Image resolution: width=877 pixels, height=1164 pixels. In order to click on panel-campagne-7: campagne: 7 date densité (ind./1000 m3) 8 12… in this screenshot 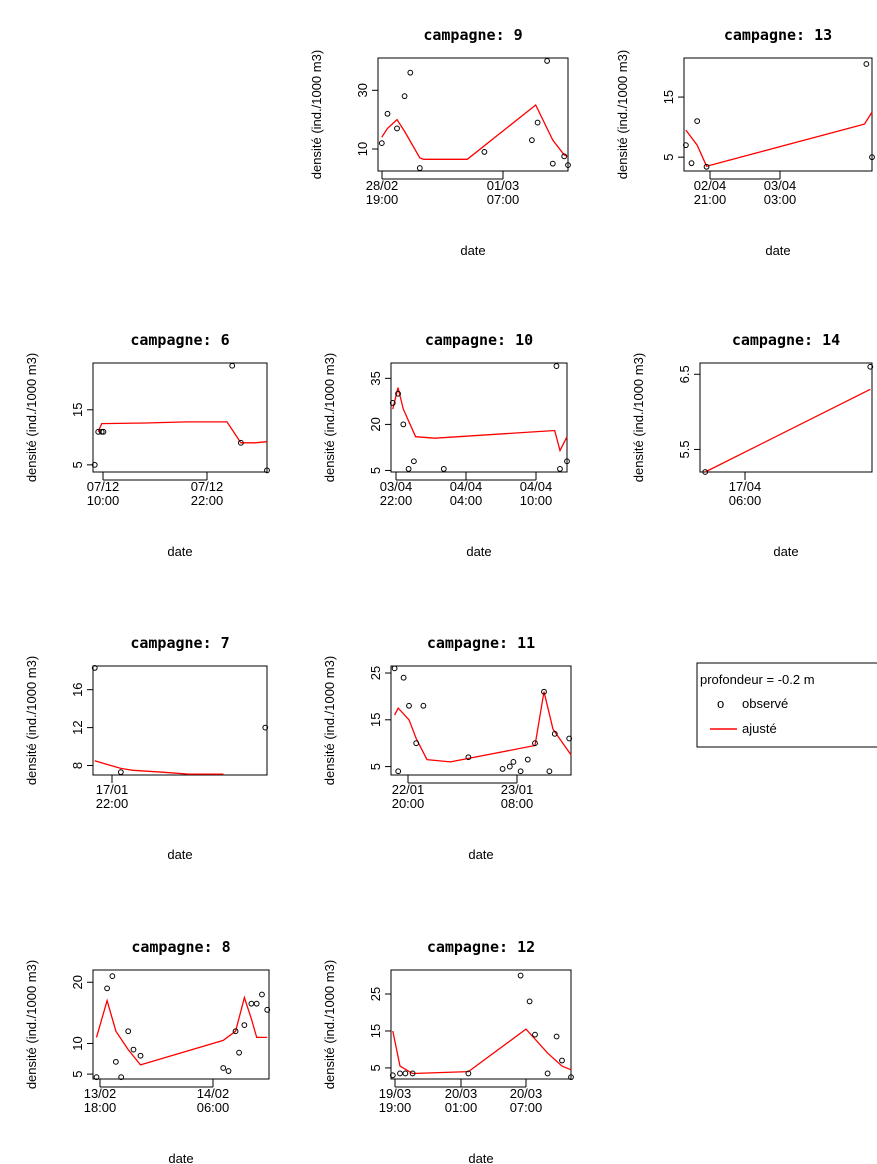, I will do `click(146, 748)`.